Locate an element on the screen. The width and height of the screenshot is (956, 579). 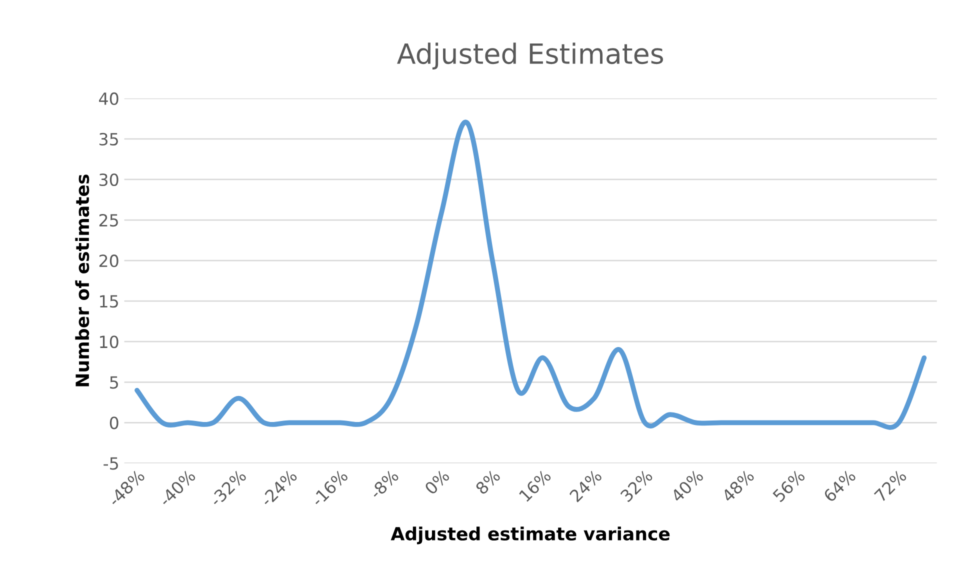
y-tick-label: 15 is located at coordinates (109, 301).